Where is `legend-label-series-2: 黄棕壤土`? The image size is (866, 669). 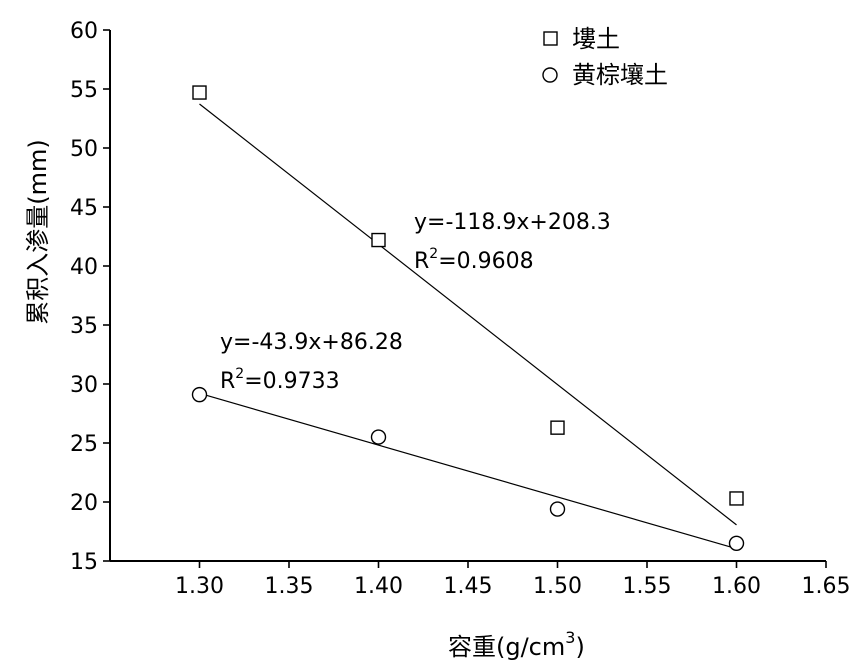
legend-label-series-2: 黄棕壤土 is located at coordinates (620, 75).